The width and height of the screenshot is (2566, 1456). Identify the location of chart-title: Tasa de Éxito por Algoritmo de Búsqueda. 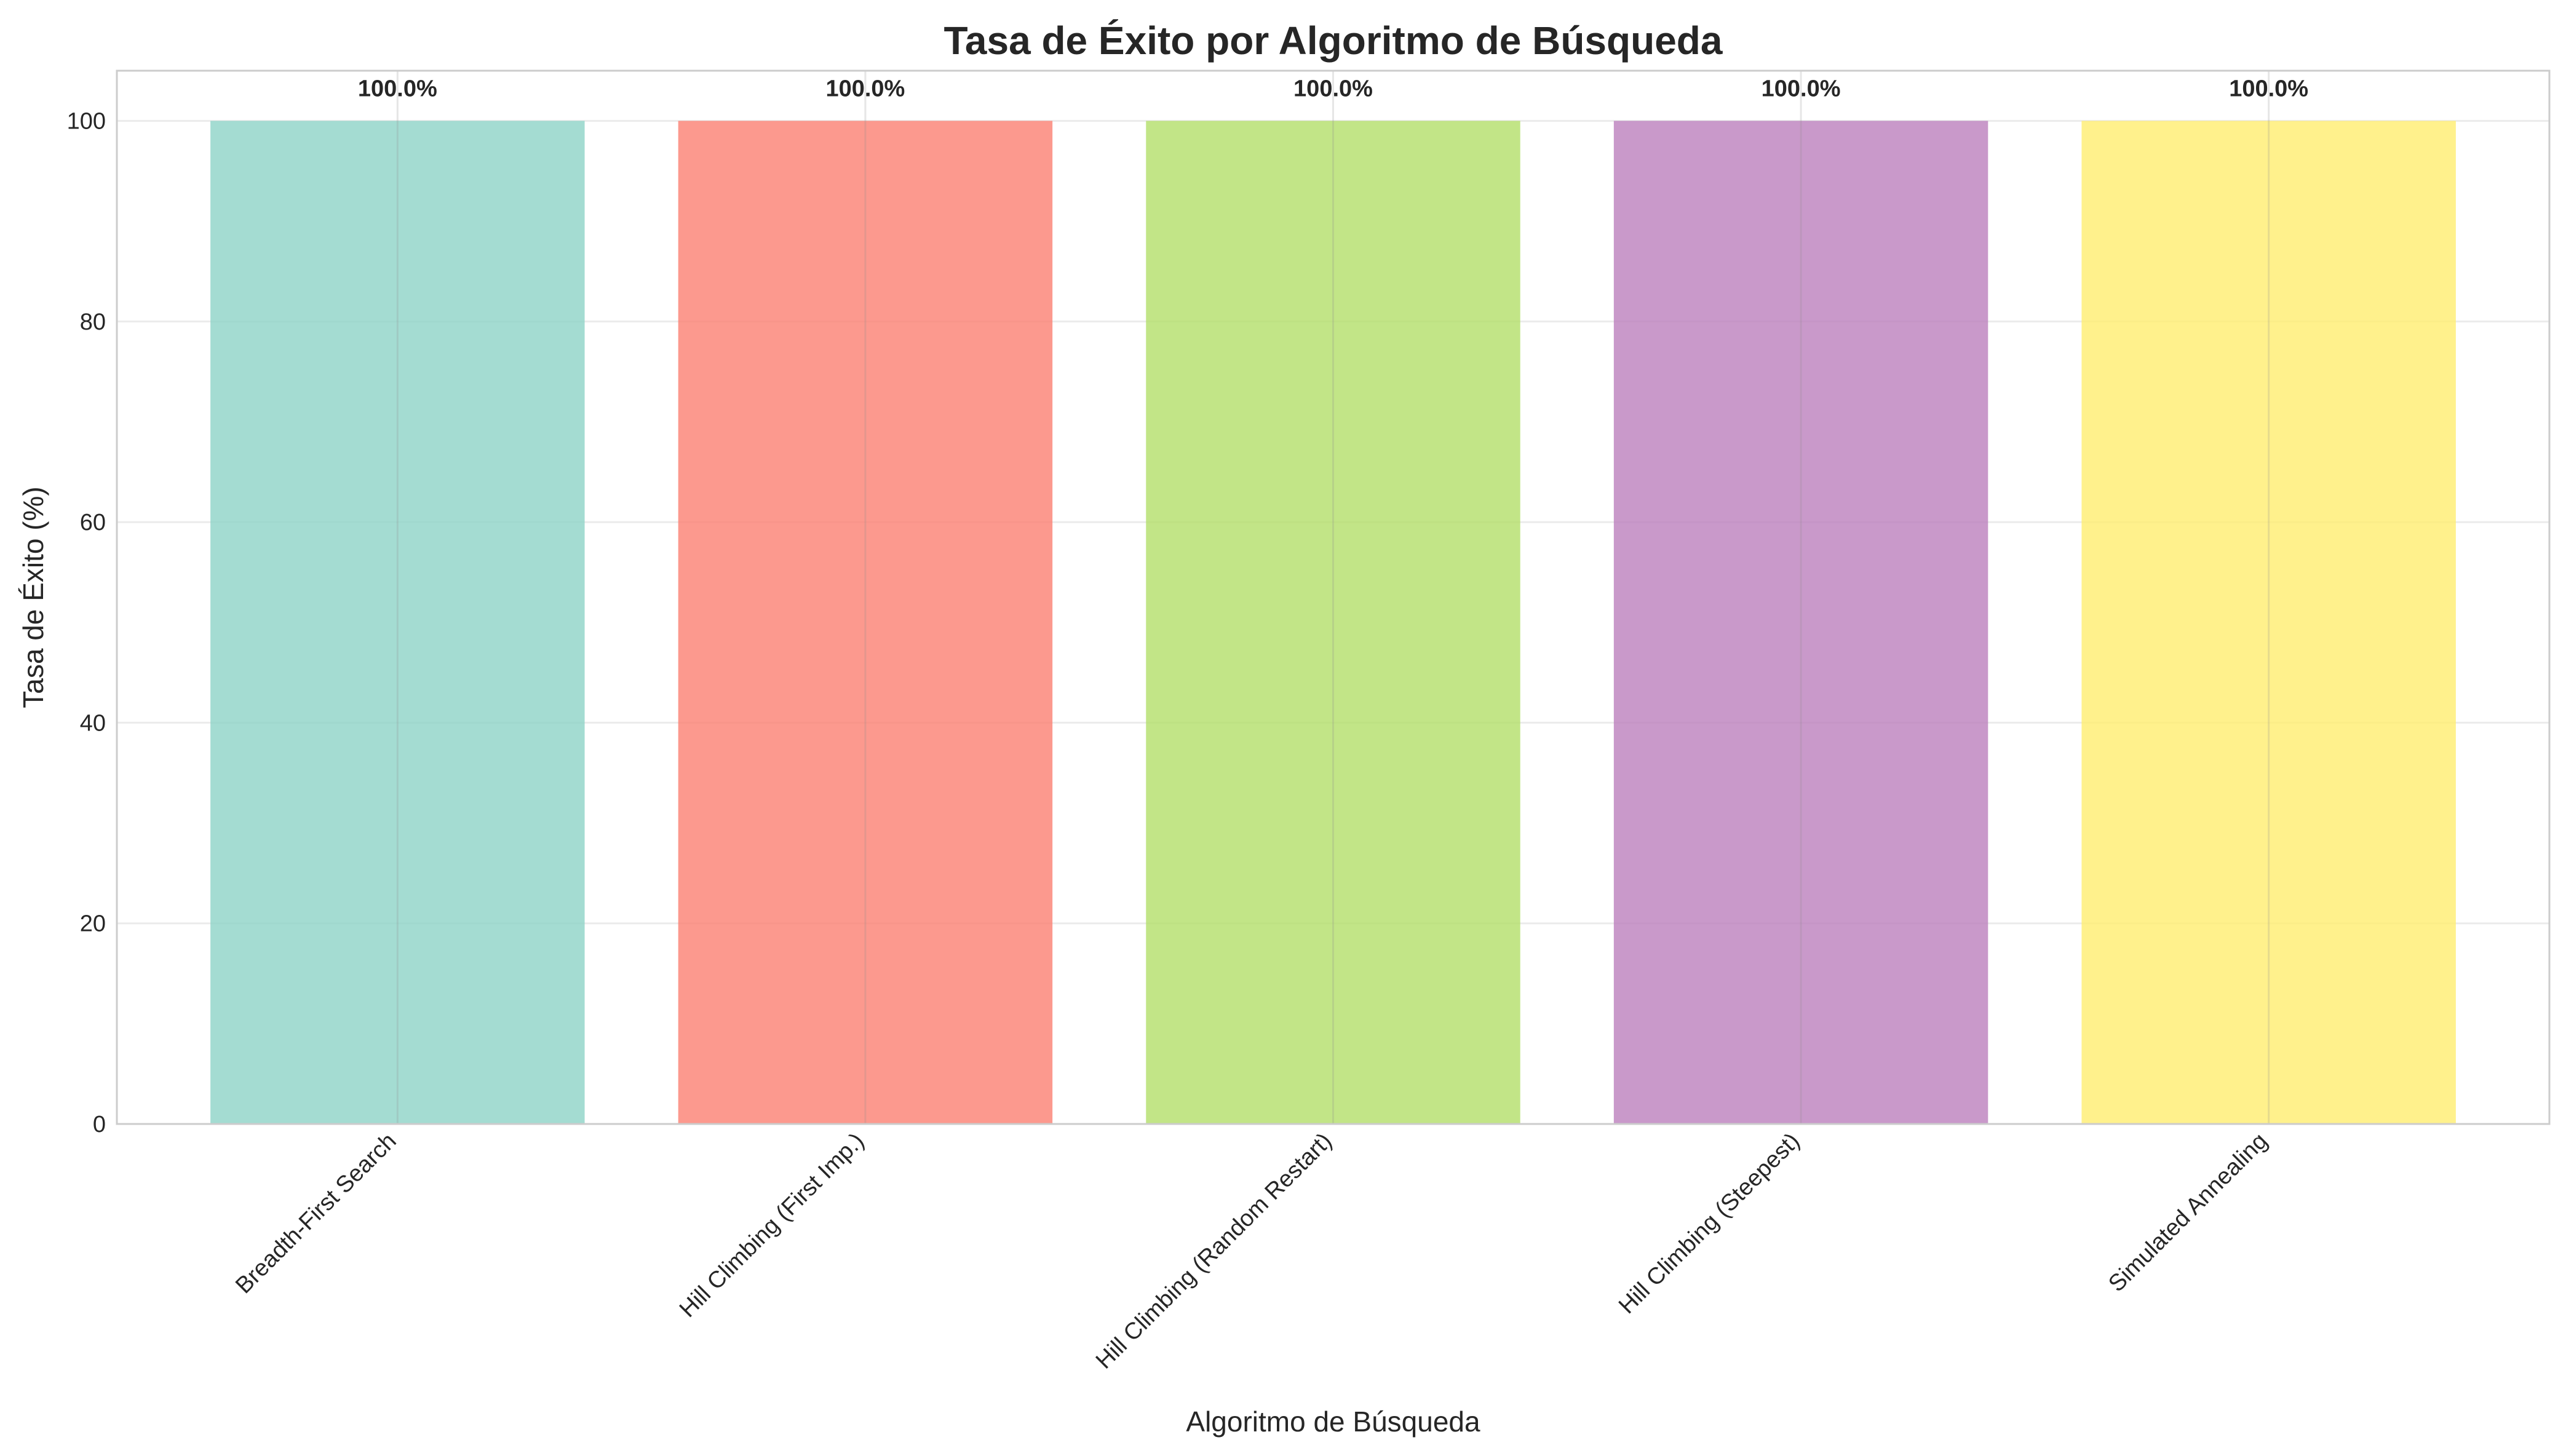
(1333, 40).